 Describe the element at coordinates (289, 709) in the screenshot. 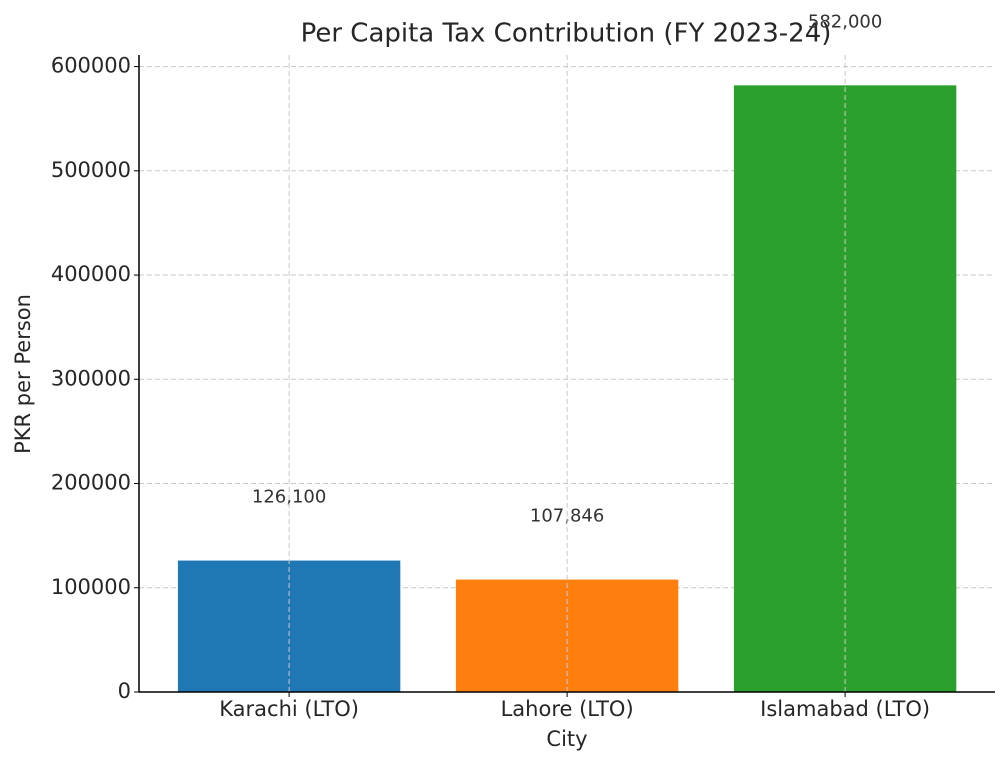

I see `x-tick-label: Karachi (LTO)` at that location.